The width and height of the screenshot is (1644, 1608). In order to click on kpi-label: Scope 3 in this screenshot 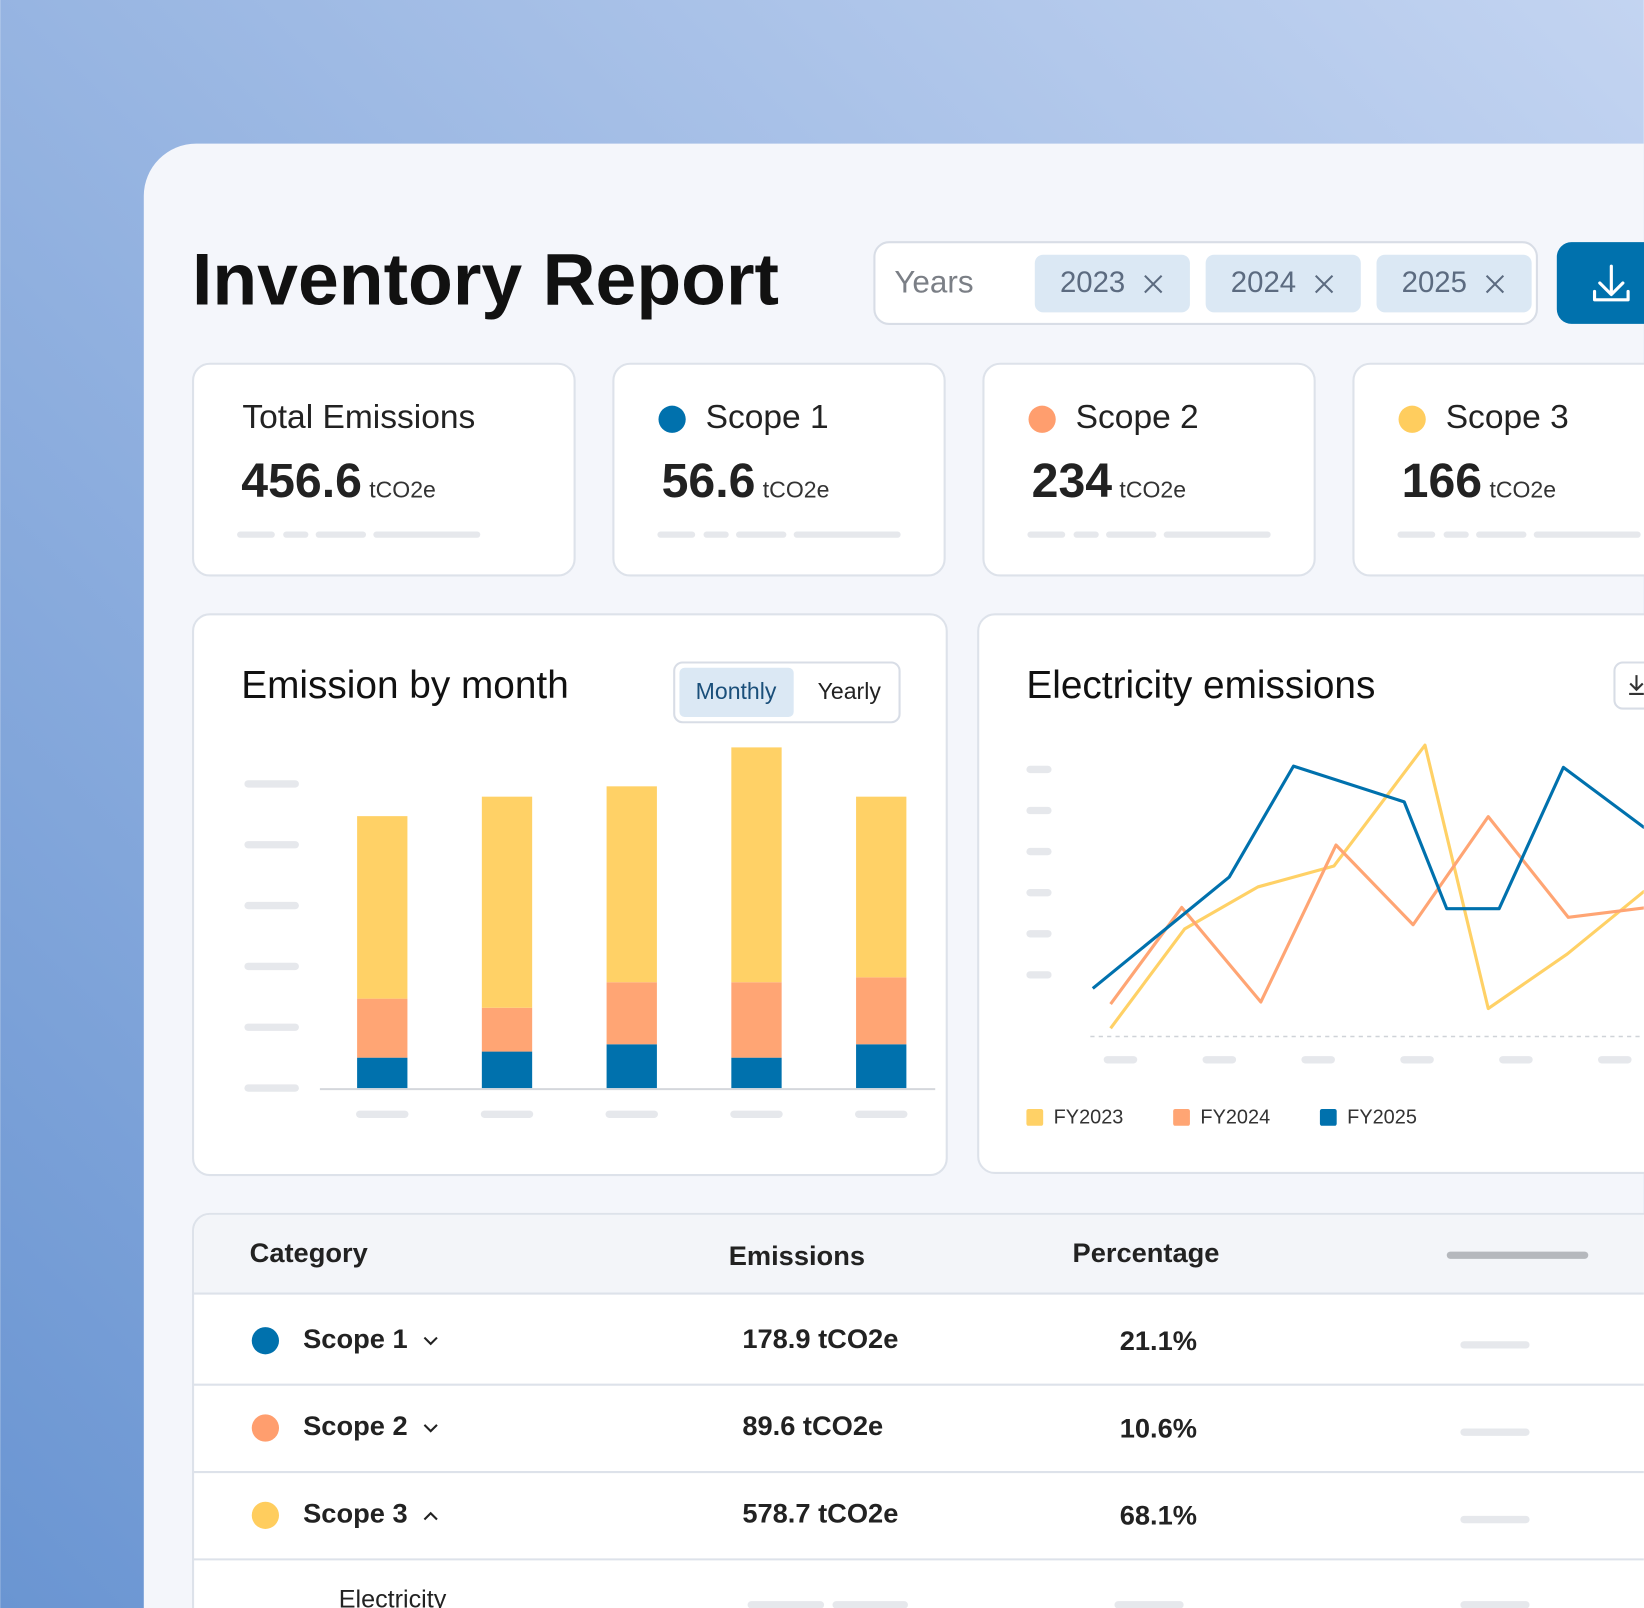, I will do `click(1507, 417)`.